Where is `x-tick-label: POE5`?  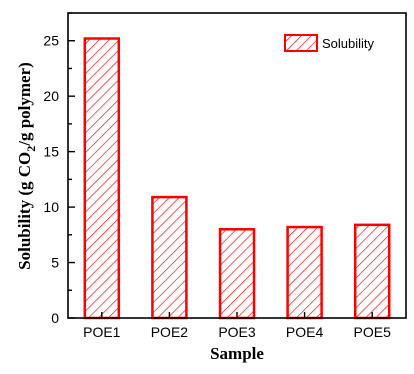
x-tick-label: POE5 is located at coordinates (373, 332).